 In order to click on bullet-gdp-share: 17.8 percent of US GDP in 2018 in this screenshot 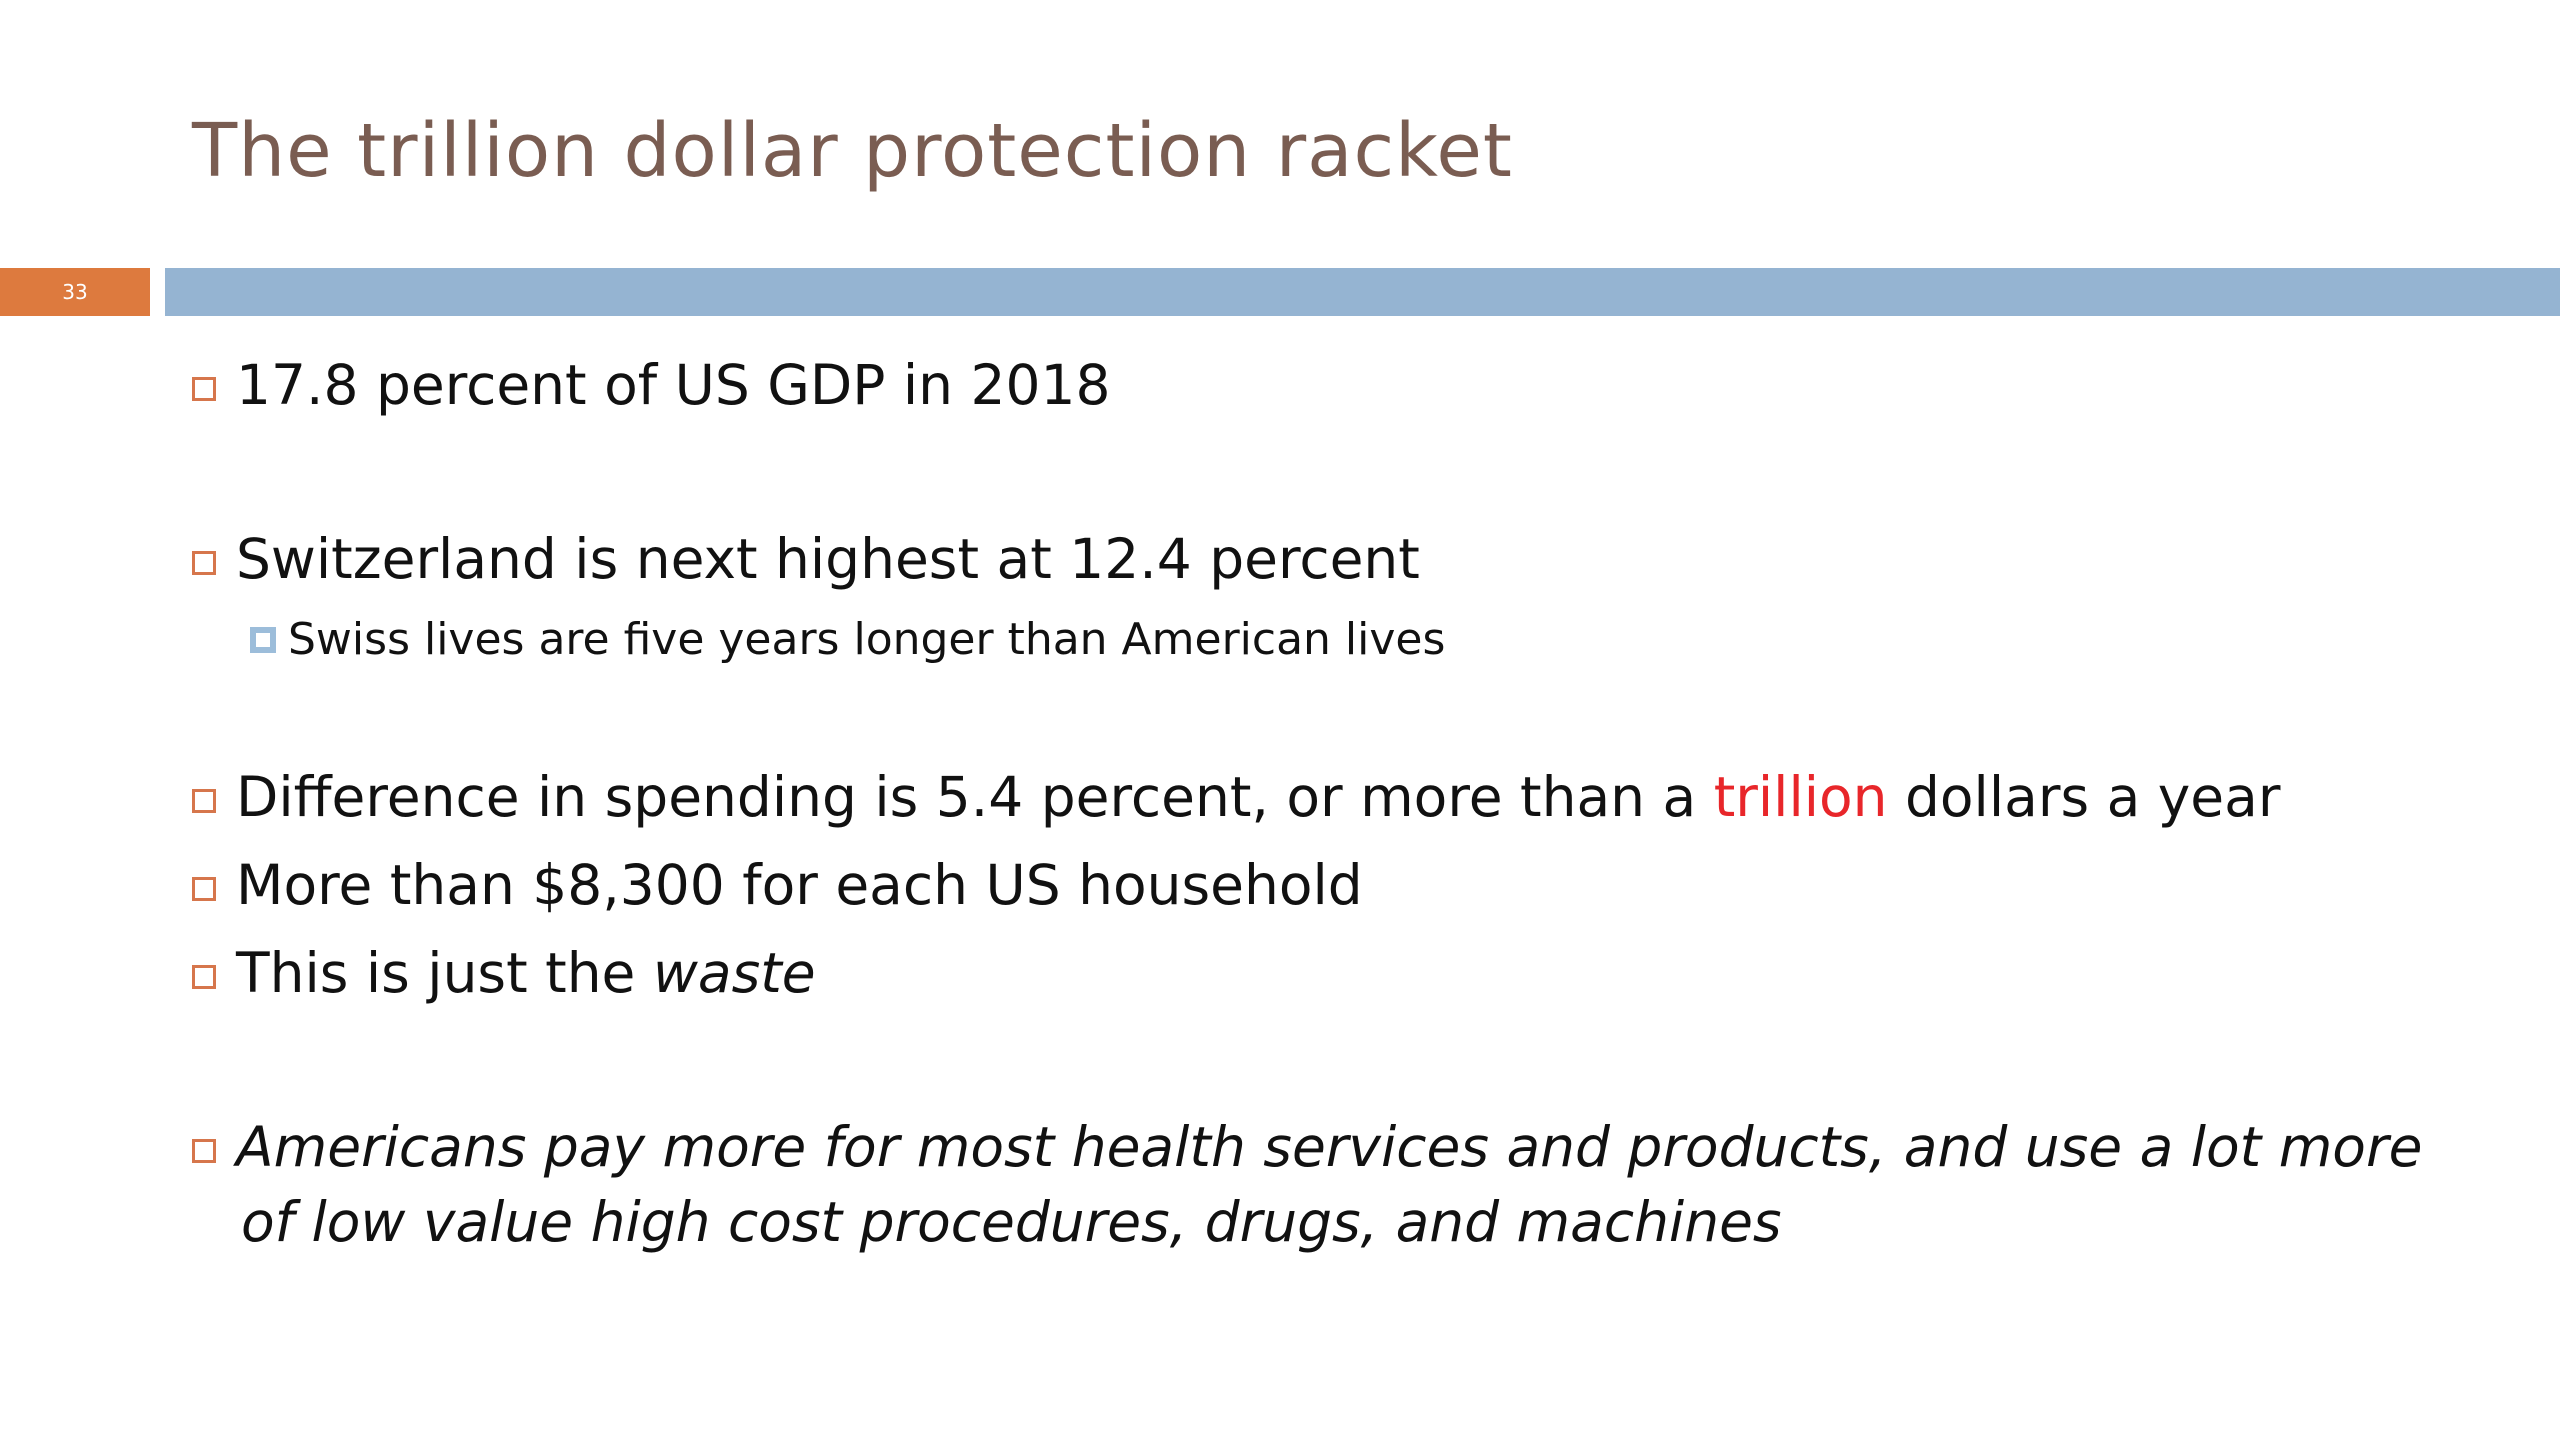, I will do `click(651, 385)`.